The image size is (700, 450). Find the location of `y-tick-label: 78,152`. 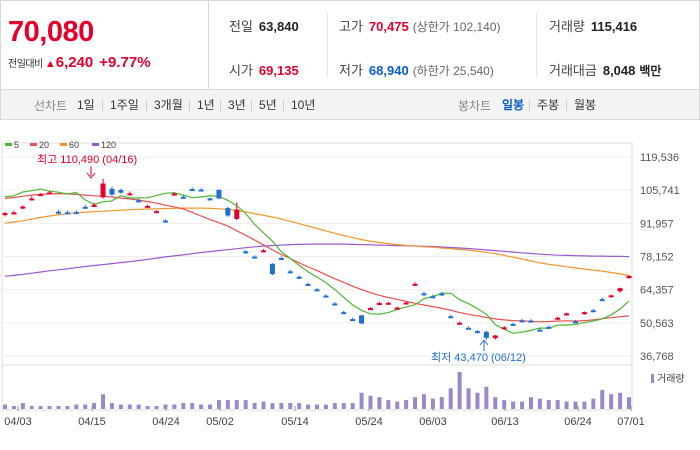

y-tick-label: 78,152 is located at coordinates (657, 258).